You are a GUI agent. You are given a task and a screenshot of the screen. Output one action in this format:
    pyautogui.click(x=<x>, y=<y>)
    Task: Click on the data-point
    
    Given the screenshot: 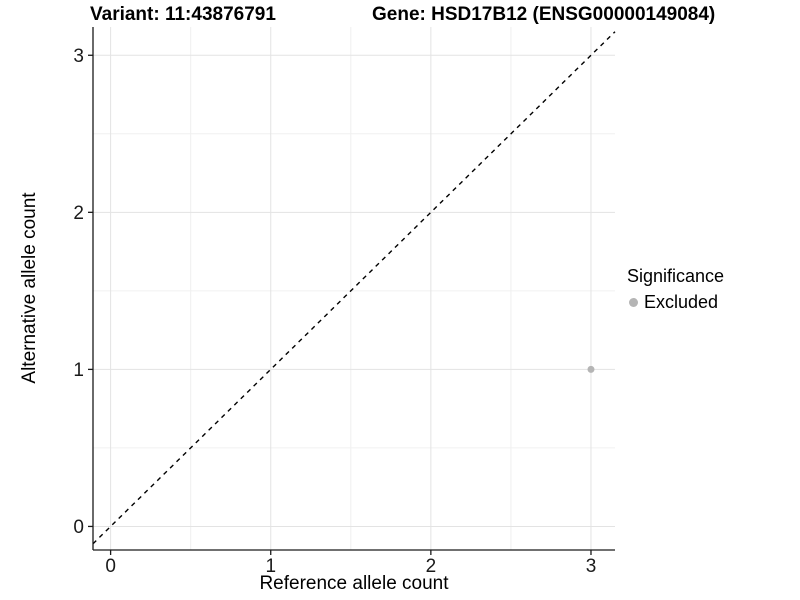 What is the action you would take?
    pyautogui.click(x=591, y=369)
    